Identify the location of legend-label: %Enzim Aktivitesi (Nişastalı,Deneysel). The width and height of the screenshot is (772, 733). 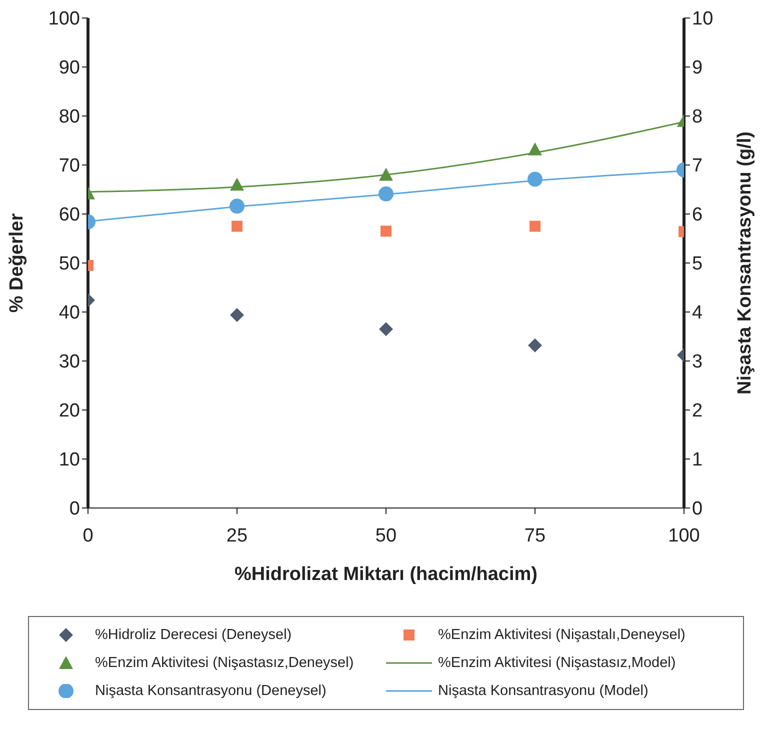
(562, 635).